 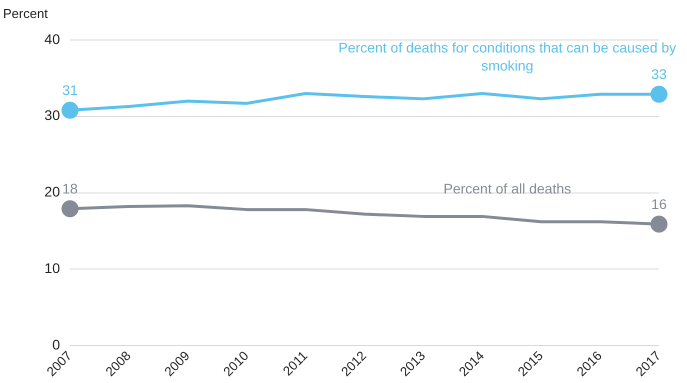 I want to click on y-tick-label: 0, so click(x=56, y=344).